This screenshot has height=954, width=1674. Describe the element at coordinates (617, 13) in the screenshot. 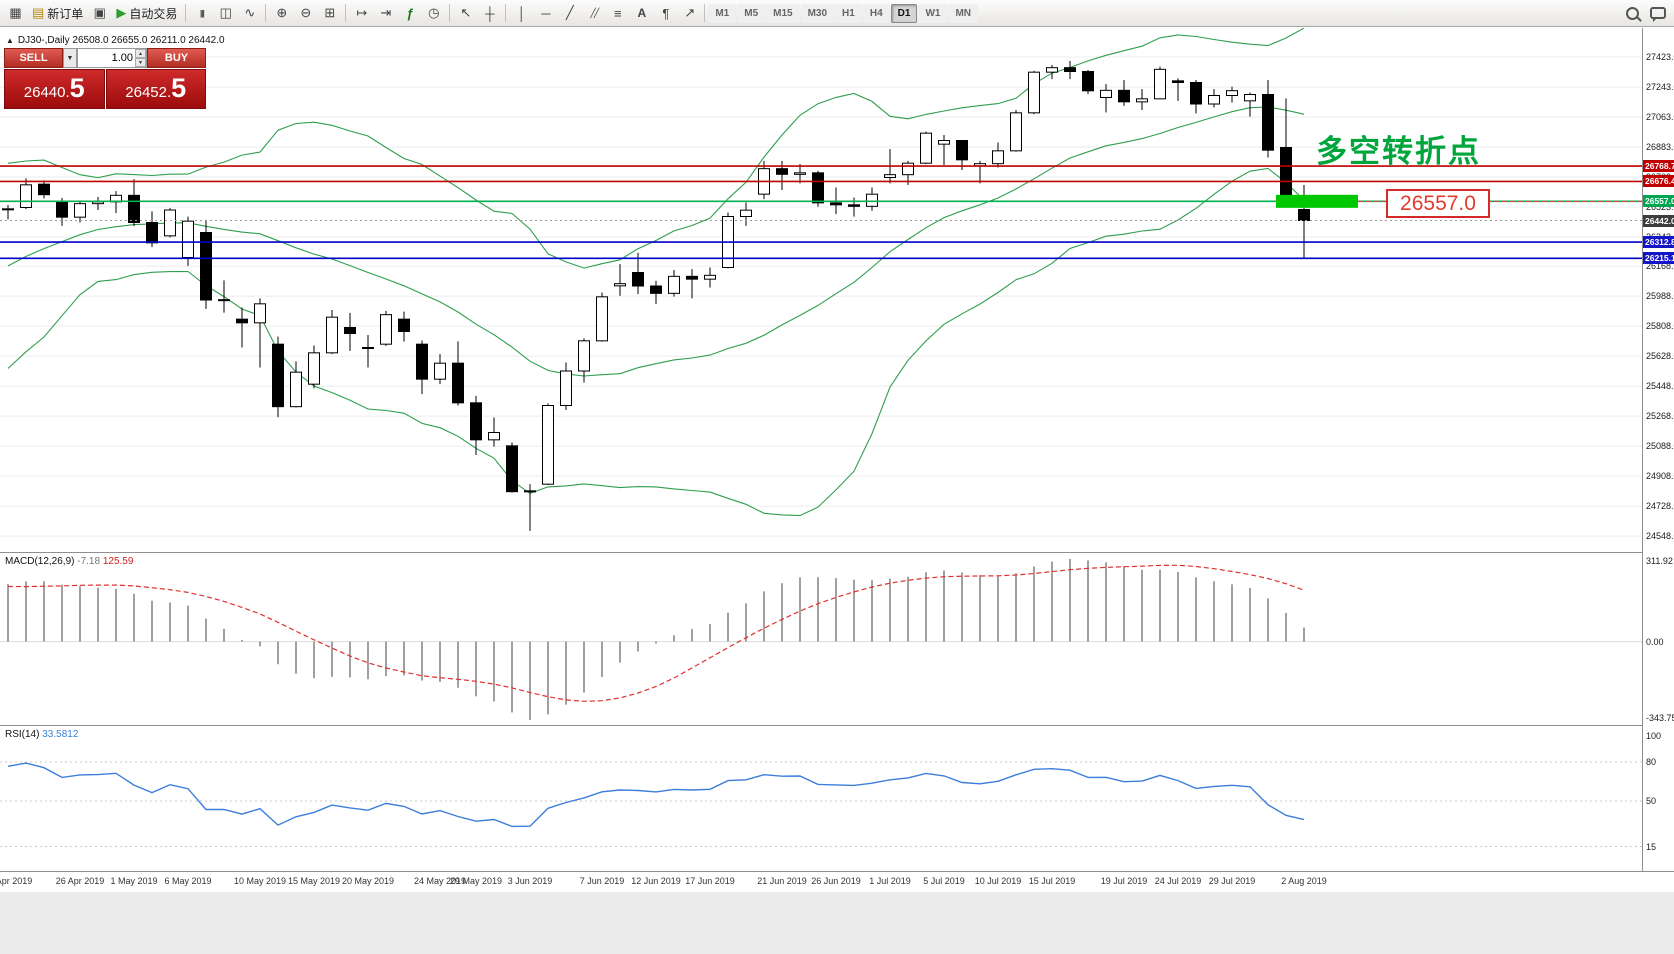

I see `fibonacci-button: ≡` at that location.